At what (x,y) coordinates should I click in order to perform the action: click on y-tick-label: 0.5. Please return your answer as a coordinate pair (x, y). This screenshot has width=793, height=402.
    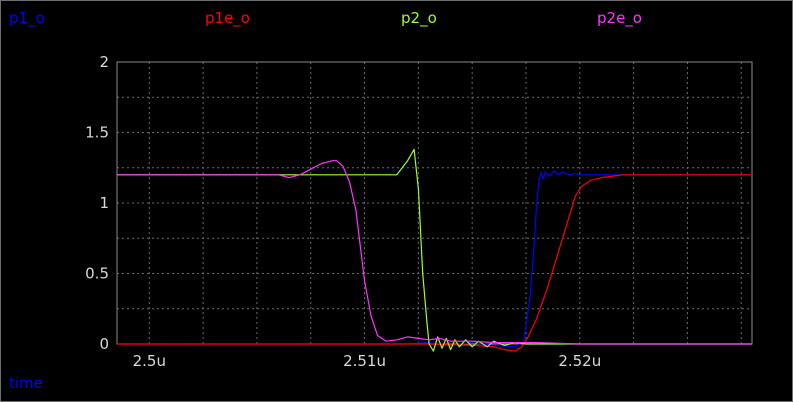
    Looking at the image, I should click on (97, 274).